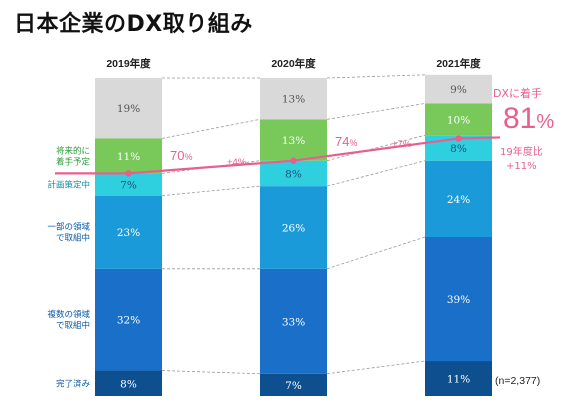 The image size is (580, 409). Describe the element at coordinates (521, 166) in the screenshot. I see `highlight-compare-value: +11%` at that location.